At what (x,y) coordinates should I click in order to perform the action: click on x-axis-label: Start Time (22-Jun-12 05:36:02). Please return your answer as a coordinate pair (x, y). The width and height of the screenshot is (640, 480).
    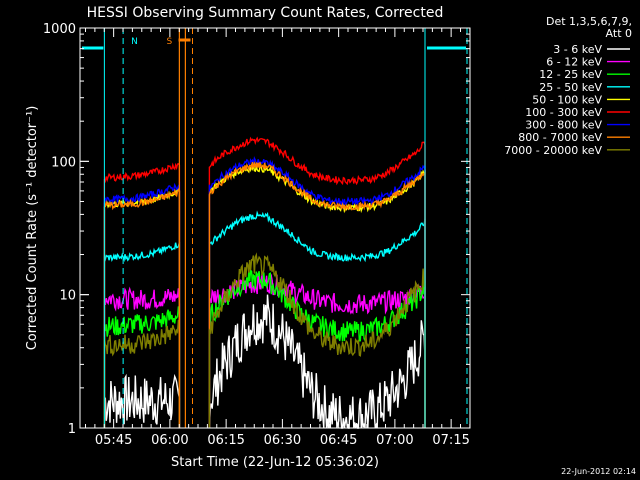
    Looking at the image, I should click on (275, 462).